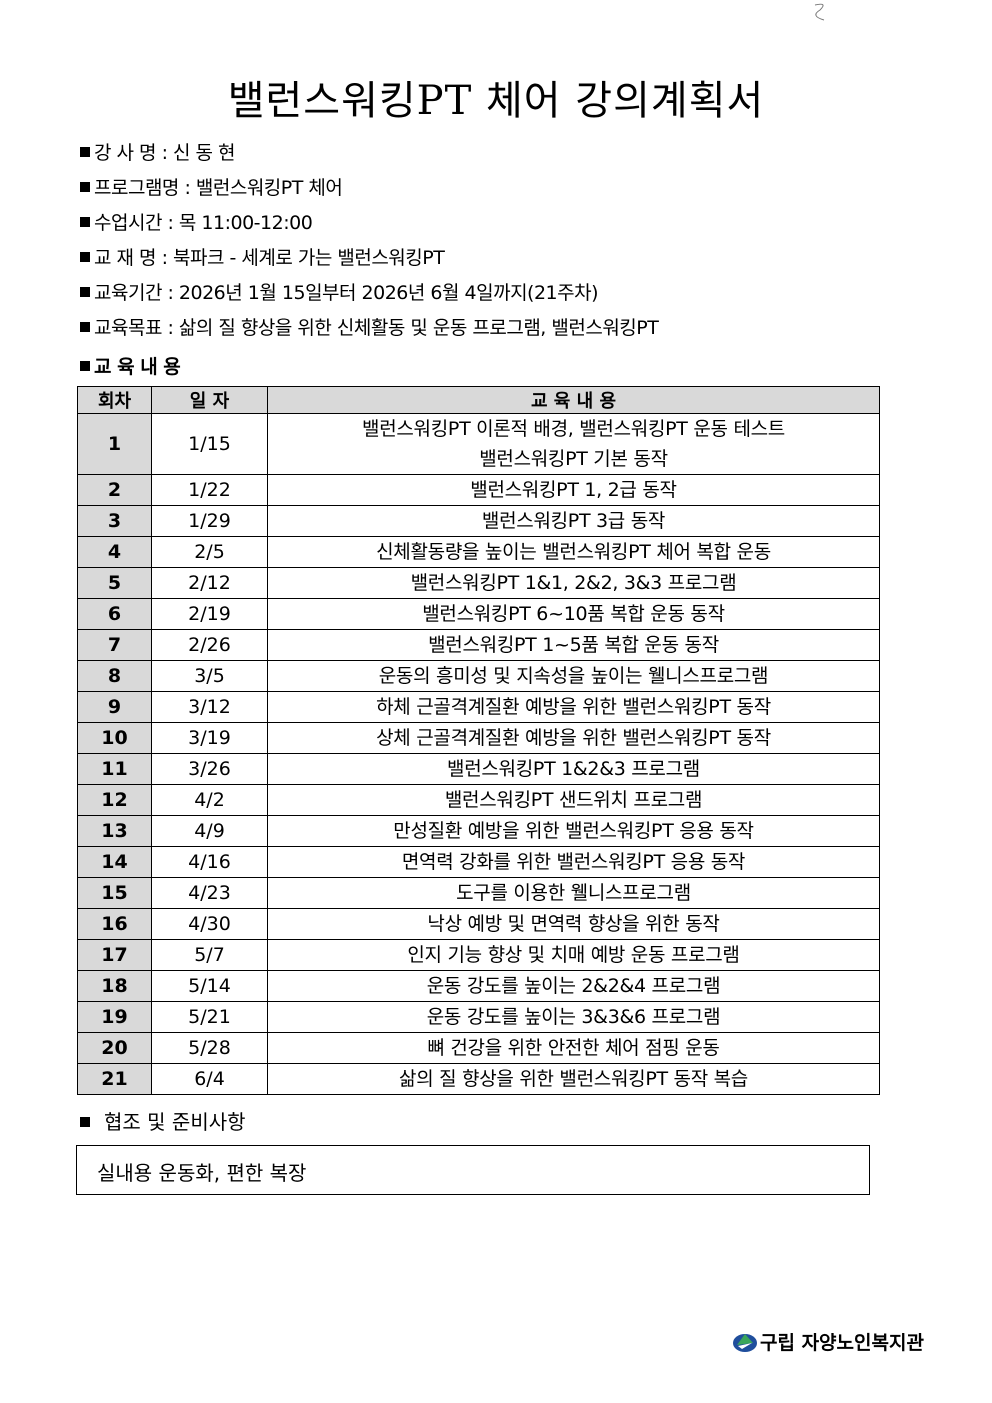 The width and height of the screenshot is (992, 1403). I want to click on content-heading: 교 육 내 용, so click(130, 365).